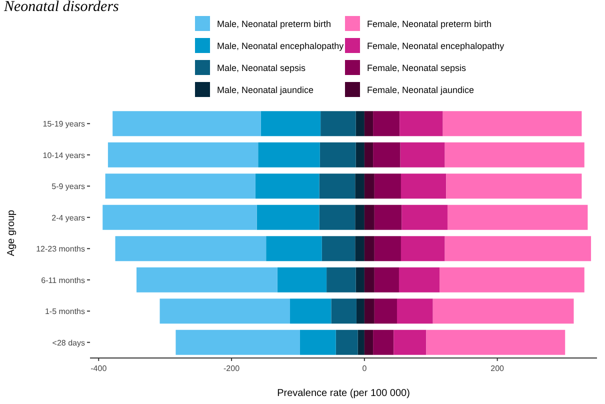  What do you see at coordinates (280, 46) in the screenshot?
I see `legend-label: Male, Neonatal encephalopathy` at bounding box center [280, 46].